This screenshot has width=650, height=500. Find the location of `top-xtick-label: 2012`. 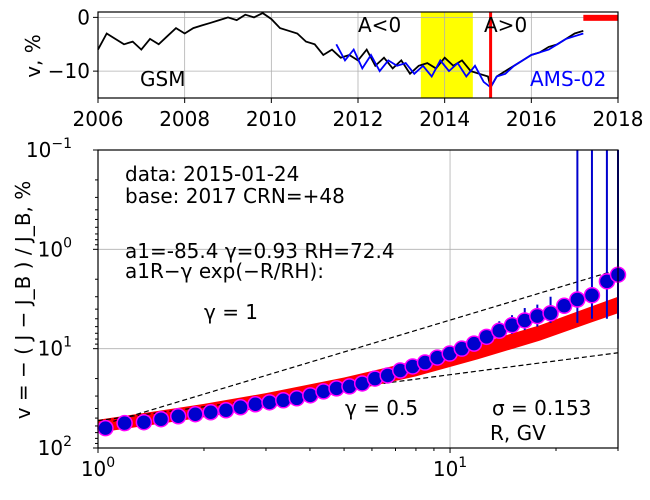

top-xtick-label: 2012 is located at coordinates (358, 119).